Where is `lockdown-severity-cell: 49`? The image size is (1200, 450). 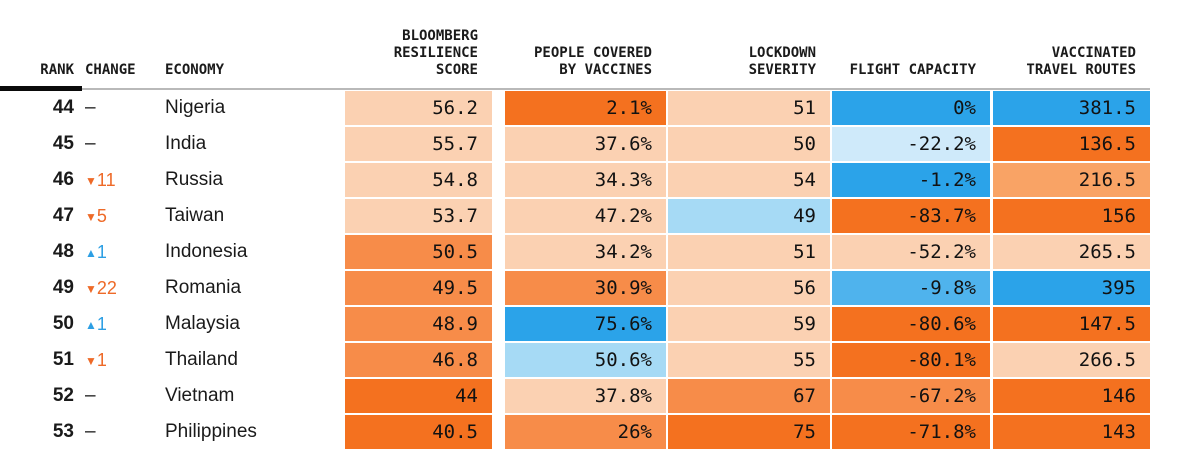 lockdown-severity-cell: 49 is located at coordinates (749, 216).